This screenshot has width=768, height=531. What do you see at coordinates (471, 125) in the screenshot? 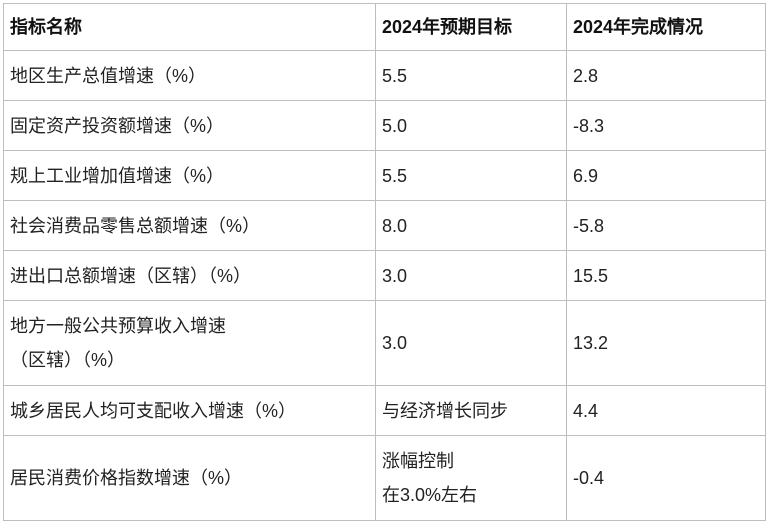
I see `table-cell: 5.0` at bounding box center [471, 125].